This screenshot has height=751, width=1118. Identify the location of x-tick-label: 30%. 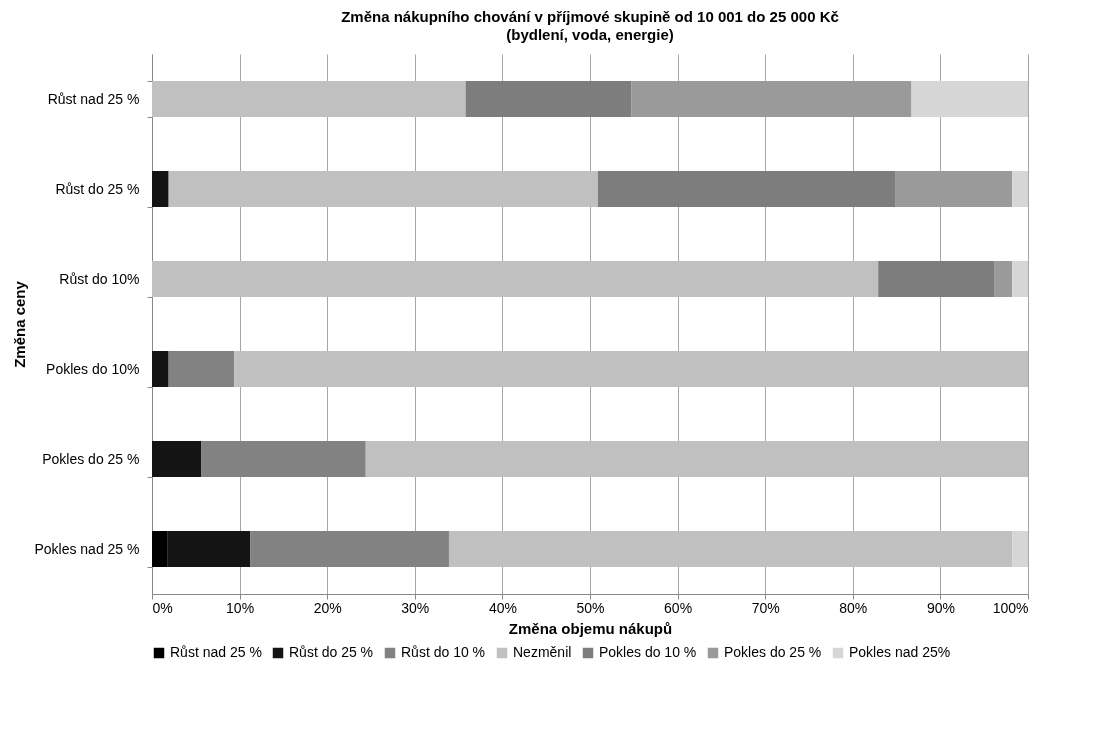
(415, 607).